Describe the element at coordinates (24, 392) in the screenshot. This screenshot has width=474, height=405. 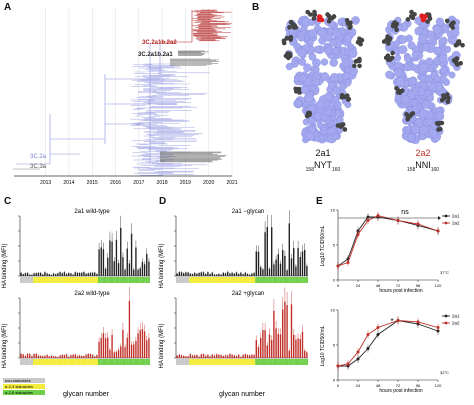
I see `legend-swatch-a26` at that location.